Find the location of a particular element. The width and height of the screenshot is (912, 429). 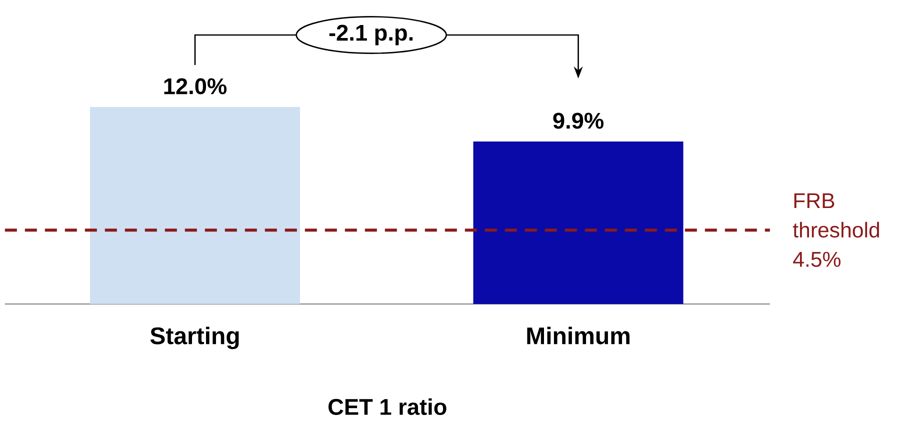

data-label: 9.9% is located at coordinates (578, 120).